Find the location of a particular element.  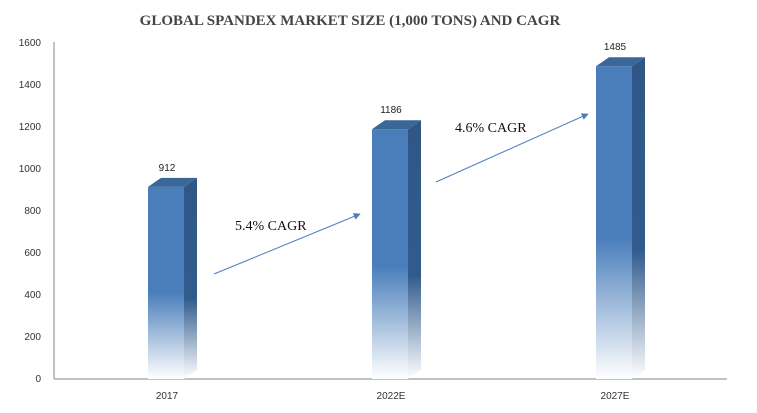

cagr-label: 5.4% CAGR is located at coordinates (271, 226).